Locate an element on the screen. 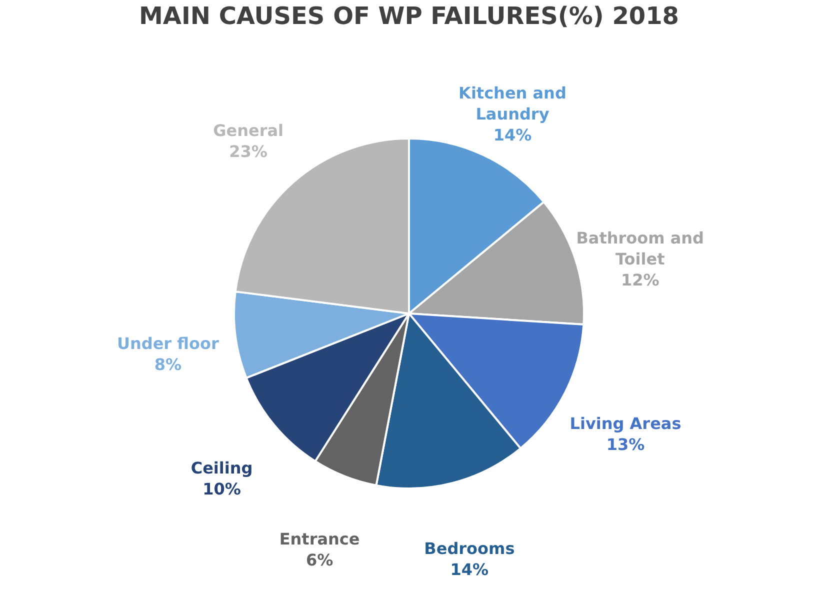  slice-label: General is located at coordinates (248, 130).